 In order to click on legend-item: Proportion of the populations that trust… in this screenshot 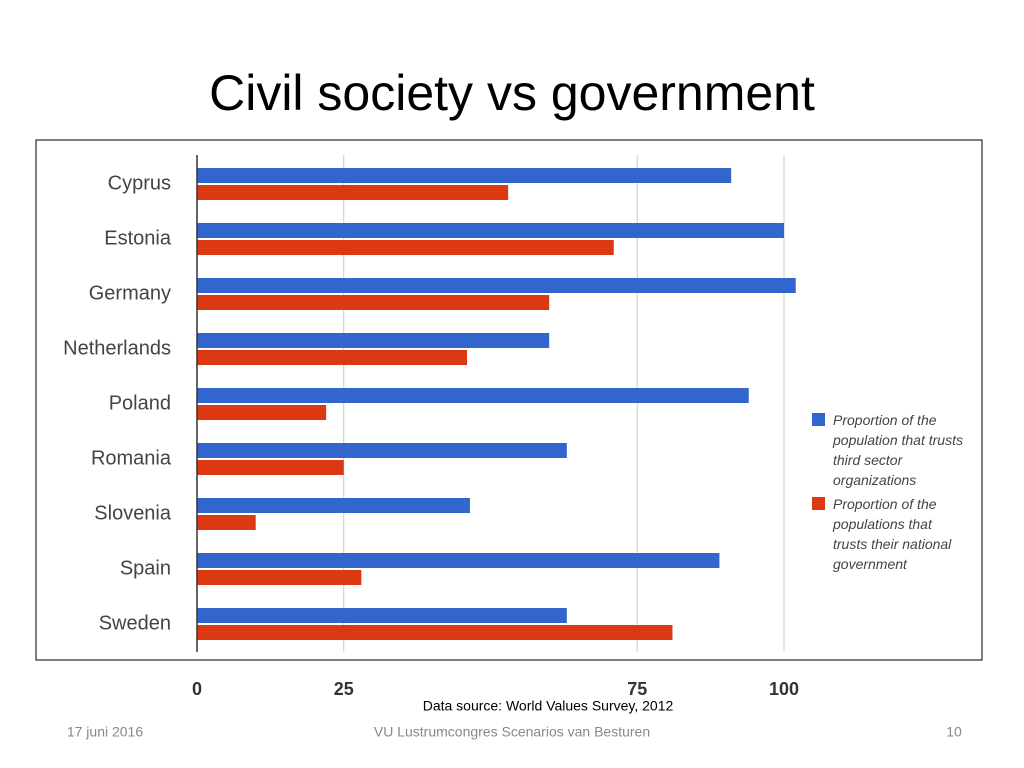, I will do `click(890, 534)`.